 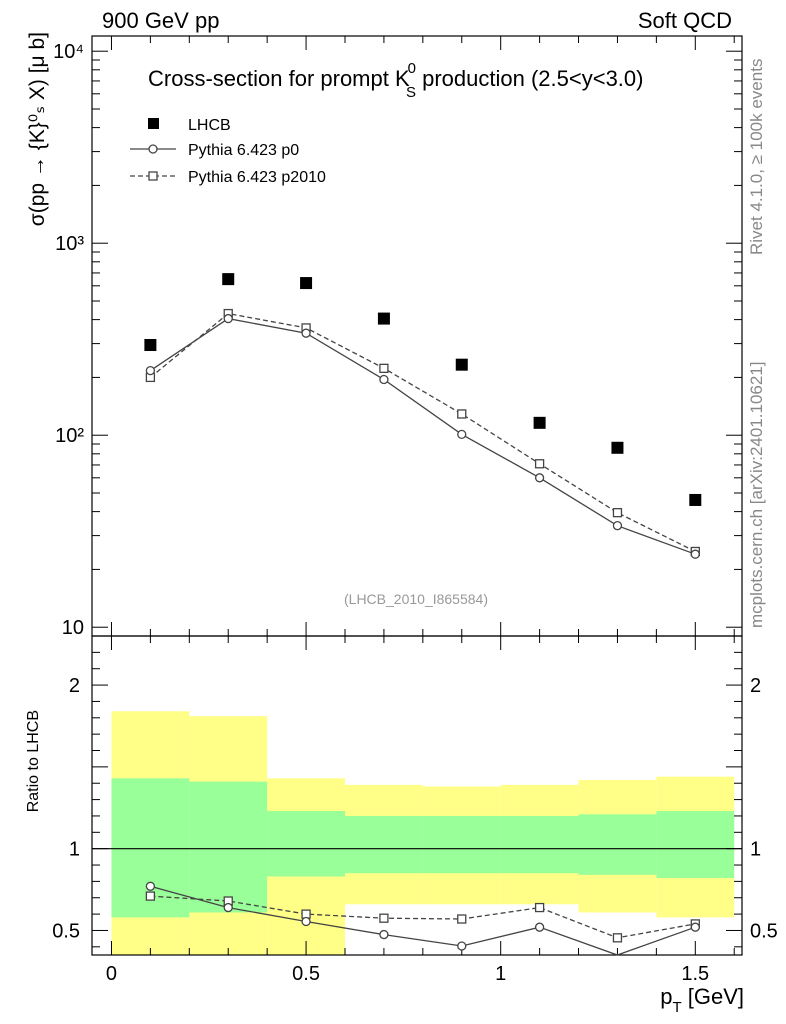 I want to click on plot-title-sup: 0, so click(x=412, y=68).